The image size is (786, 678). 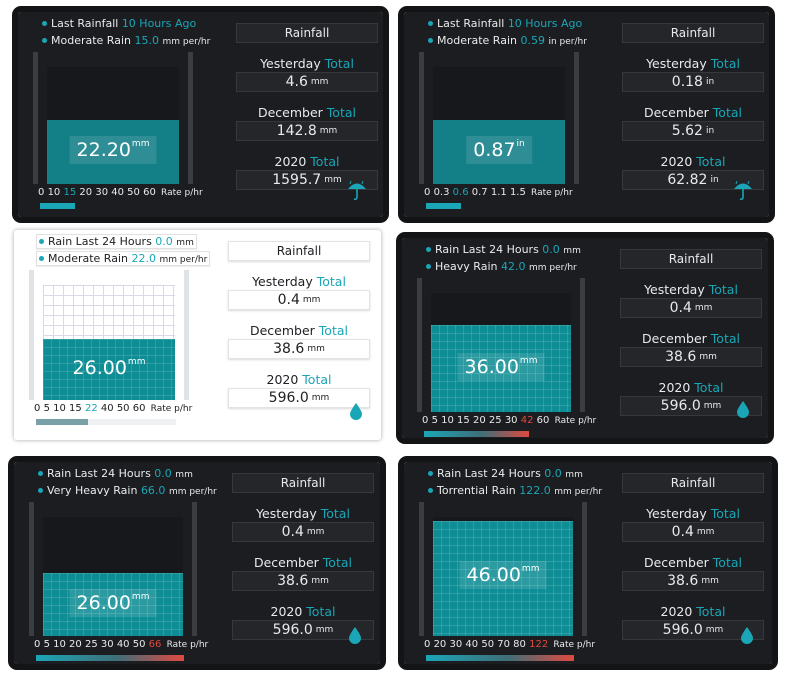 What do you see at coordinates (307, 63) in the screenshot?
I see `total-label: Yesterday Total` at bounding box center [307, 63].